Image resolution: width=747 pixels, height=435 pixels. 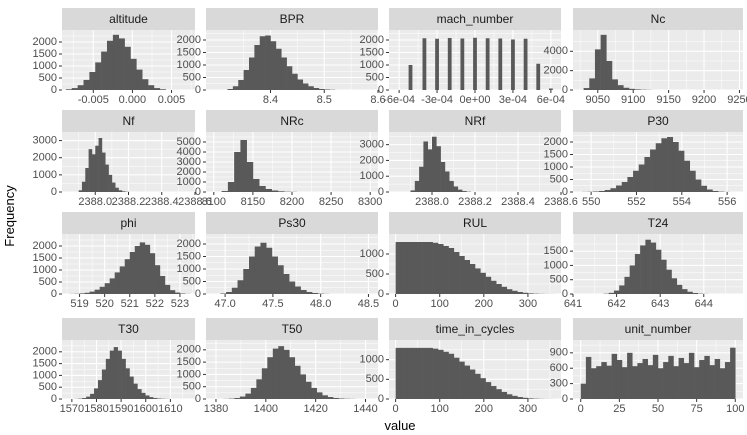 What do you see at coordinates (658, 121) in the screenshot?
I see `facet-strip-label: P30` at bounding box center [658, 121].